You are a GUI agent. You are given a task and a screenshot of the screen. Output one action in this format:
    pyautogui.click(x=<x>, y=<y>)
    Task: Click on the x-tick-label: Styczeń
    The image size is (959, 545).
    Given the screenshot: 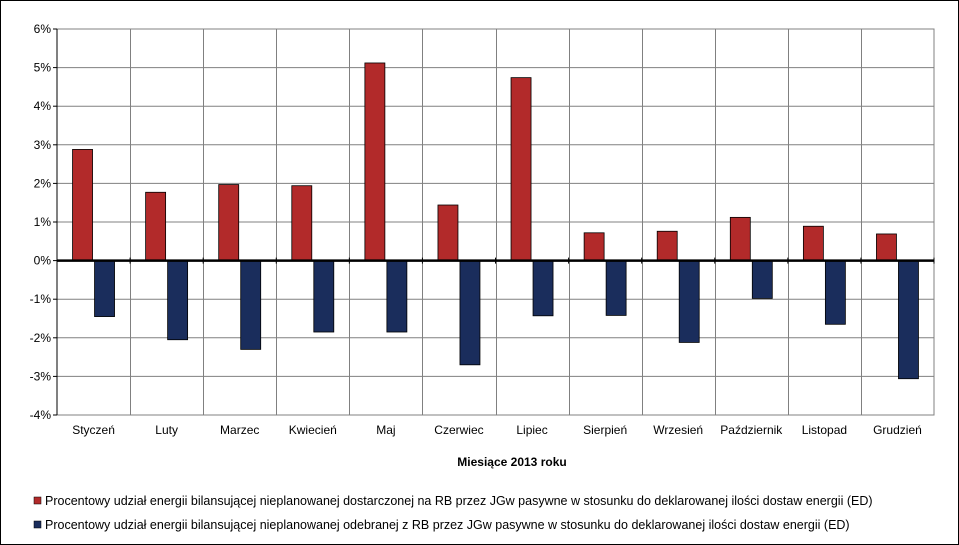 What is the action you would take?
    pyautogui.click(x=93, y=430)
    